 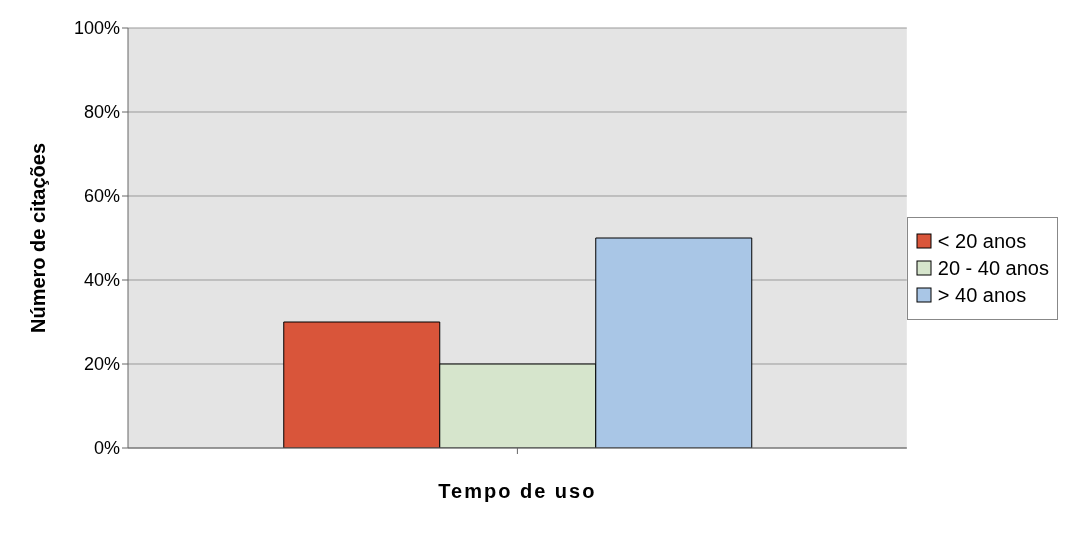 I want to click on x-axis-title: Tempo de uso, so click(x=517, y=491).